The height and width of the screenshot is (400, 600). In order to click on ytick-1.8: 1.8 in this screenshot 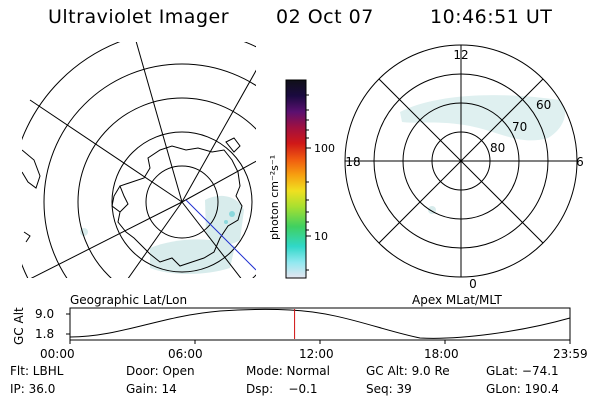, I will do `click(44, 334)`.